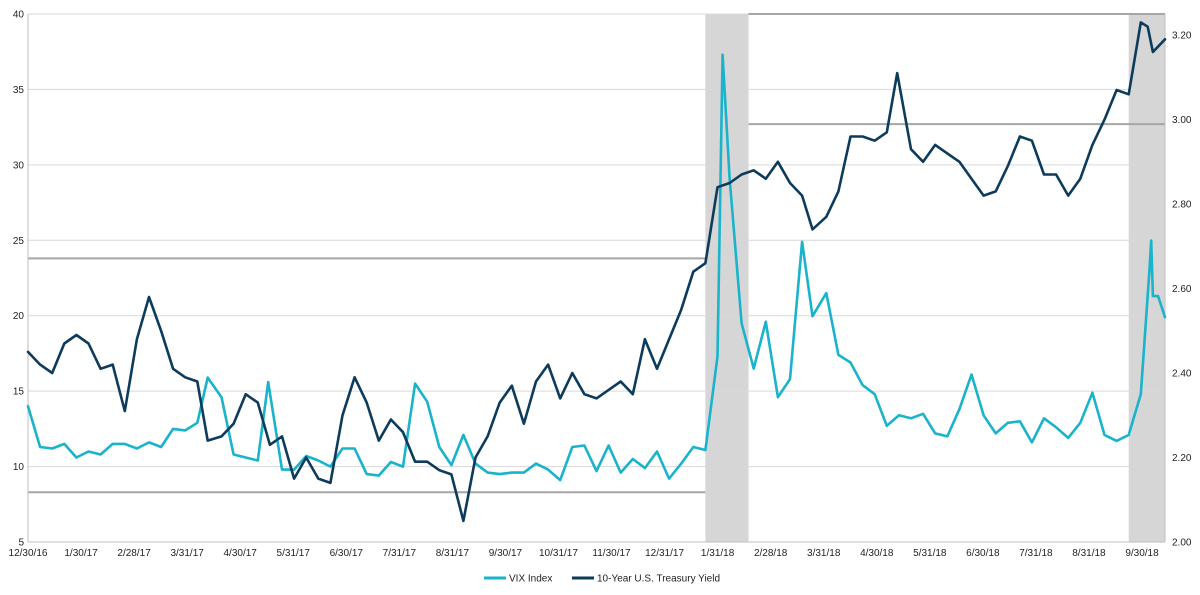  I want to click on x-tick-label: 9/30/17, so click(506, 553).